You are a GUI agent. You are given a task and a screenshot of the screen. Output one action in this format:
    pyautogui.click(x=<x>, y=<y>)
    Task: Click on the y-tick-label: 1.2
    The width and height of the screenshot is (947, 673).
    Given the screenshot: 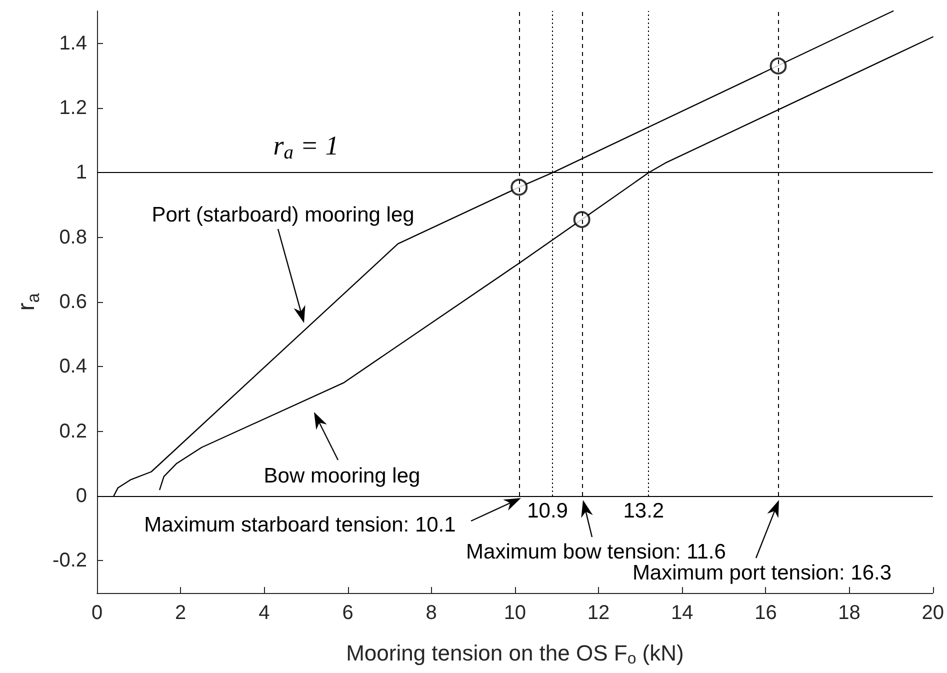 What is the action you would take?
    pyautogui.click(x=73, y=108)
    